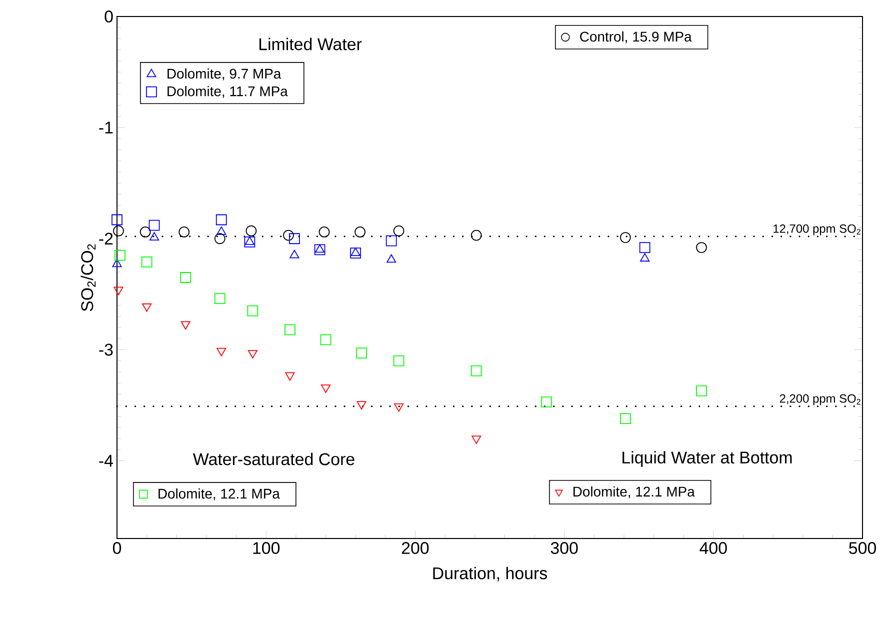 The width and height of the screenshot is (893, 644). What do you see at coordinates (490, 574) in the screenshot?
I see `x-axis-title: Duration, hours` at bounding box center [490, 574].